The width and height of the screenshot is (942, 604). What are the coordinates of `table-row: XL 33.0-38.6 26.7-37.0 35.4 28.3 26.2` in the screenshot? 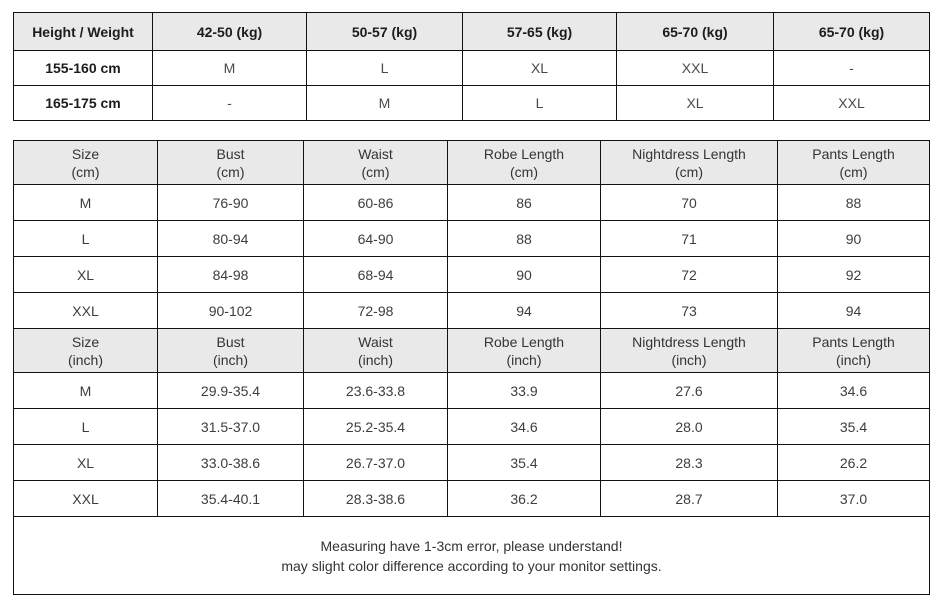 It's located at (471, 462).